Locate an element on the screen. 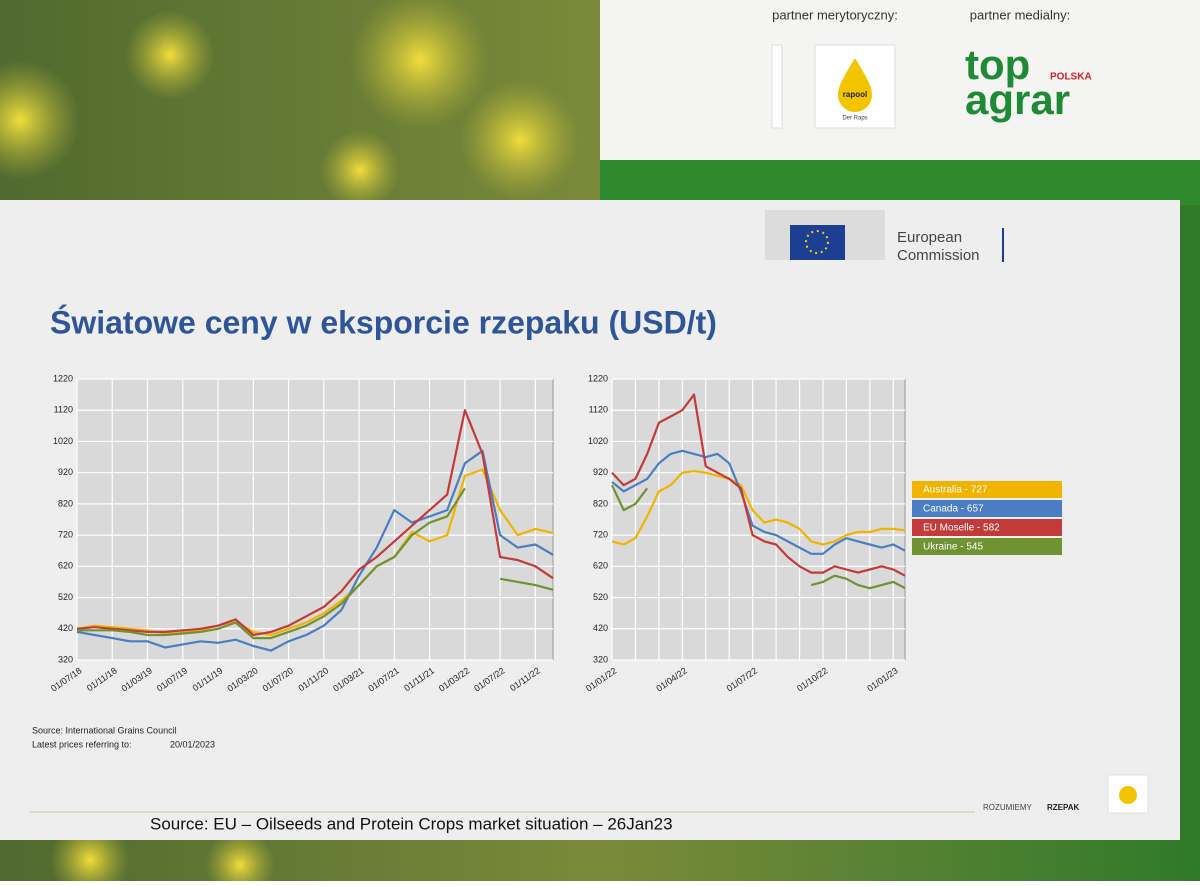 This screenshot has height=886, width=1200. legend-label: EU Moselle - 582 is located at coordinates (961, 528).